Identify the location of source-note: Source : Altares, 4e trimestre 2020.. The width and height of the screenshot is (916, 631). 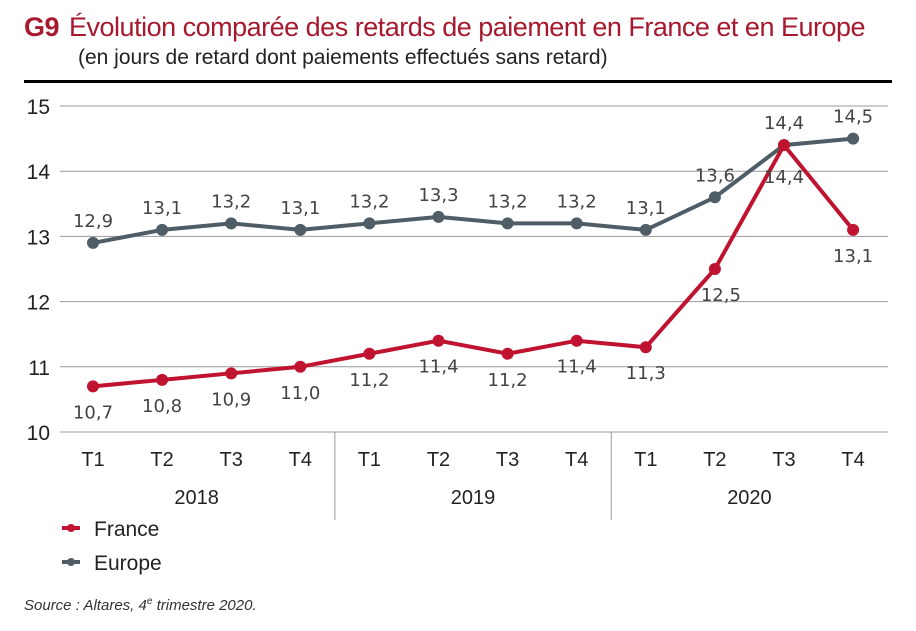
(140, 605).